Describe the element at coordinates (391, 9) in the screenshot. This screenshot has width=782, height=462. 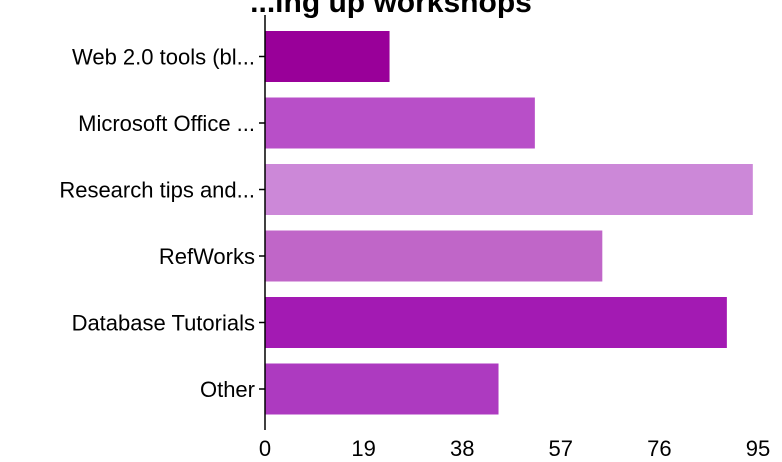
I see `chart-title: ...ing up workshops` at that location.